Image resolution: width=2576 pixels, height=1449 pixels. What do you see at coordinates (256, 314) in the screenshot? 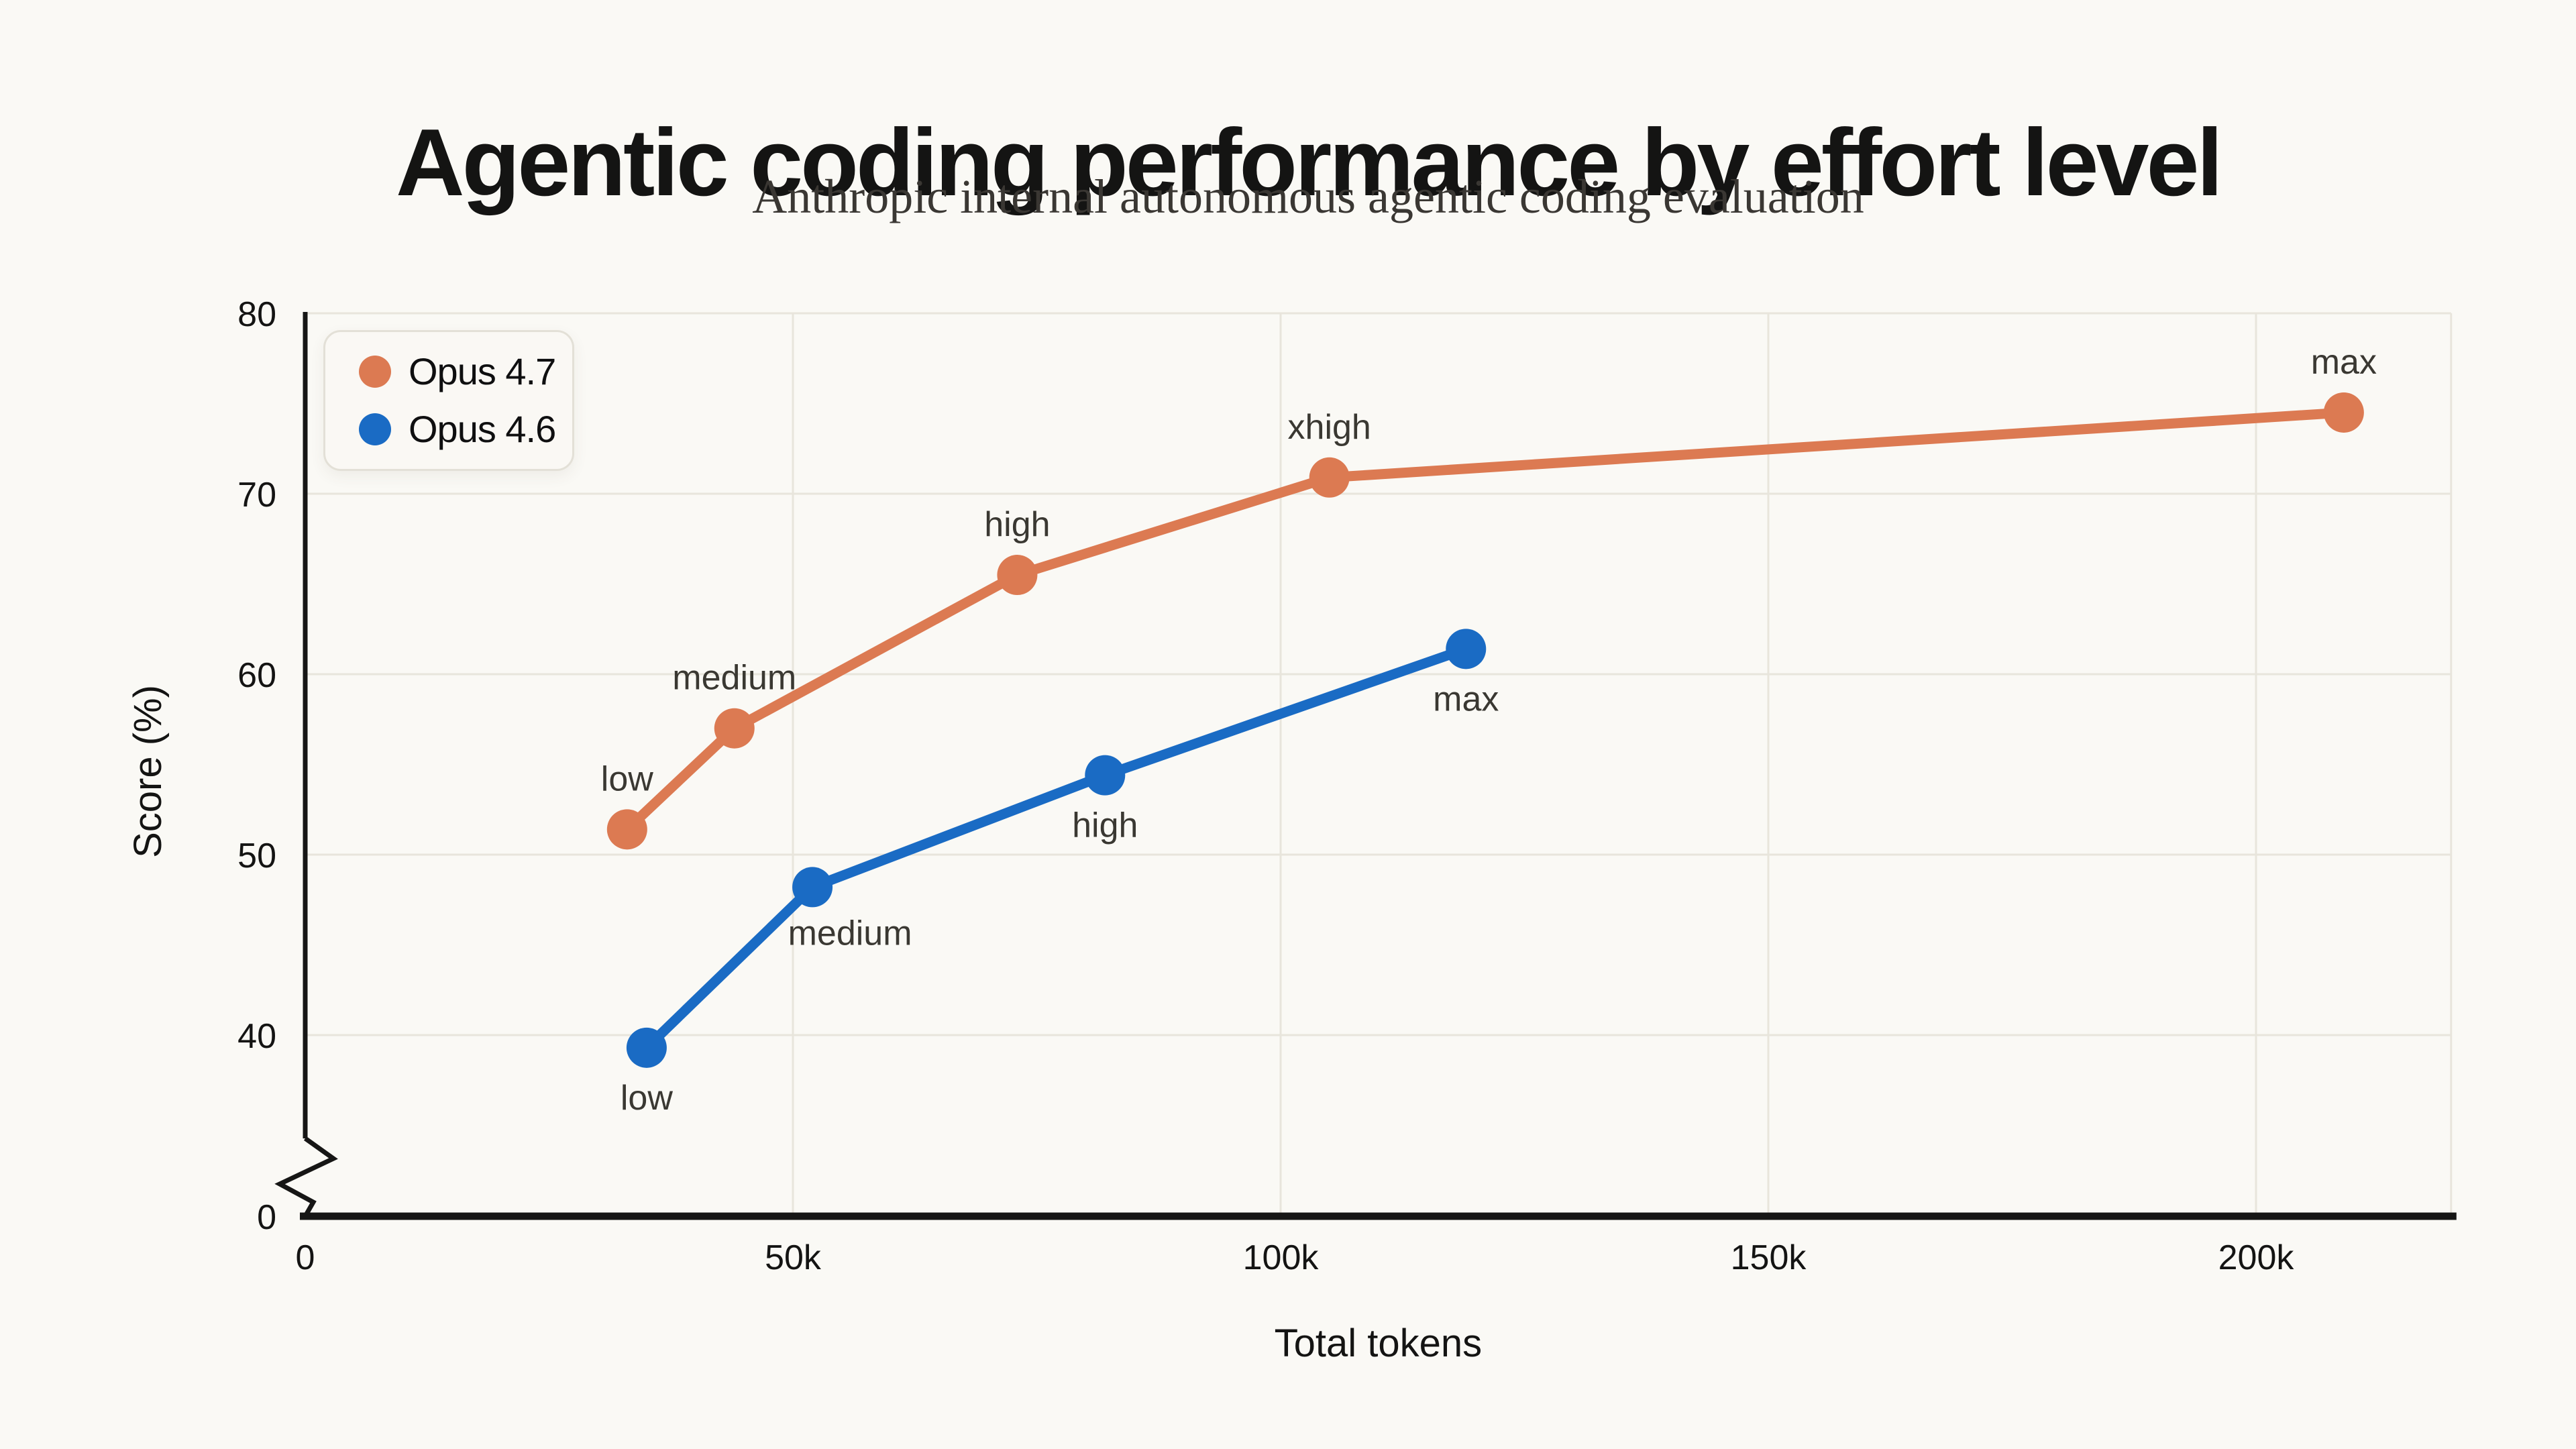
I see `y-tick-label-80: 80` at bounding box center [256, 314].